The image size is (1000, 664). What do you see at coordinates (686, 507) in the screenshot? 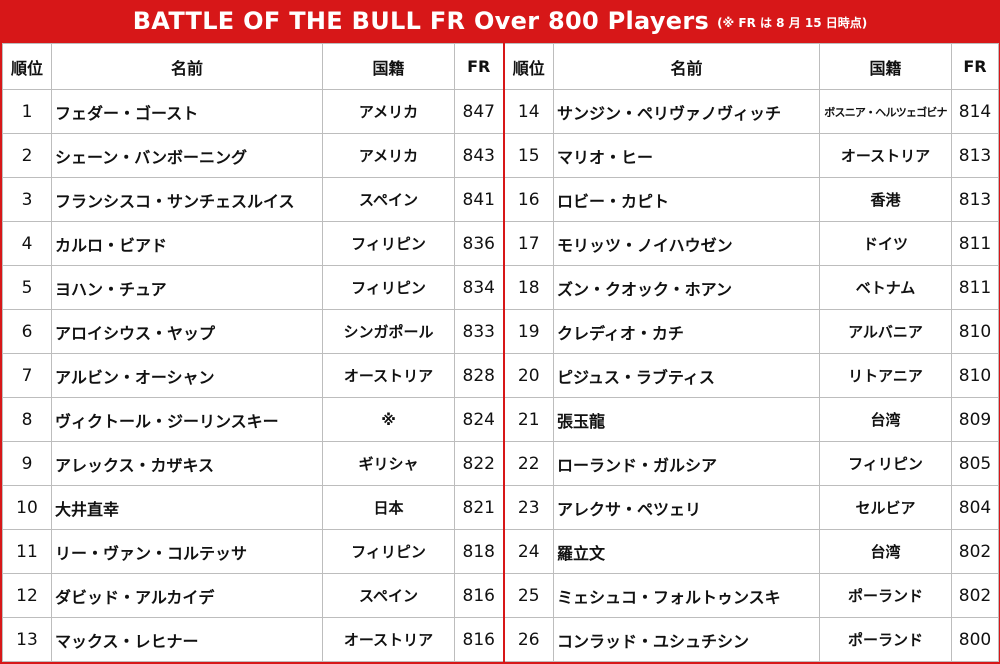
I see `player-name-cell: アレクサ・ペツェリ` at bounding box center [686, 507].